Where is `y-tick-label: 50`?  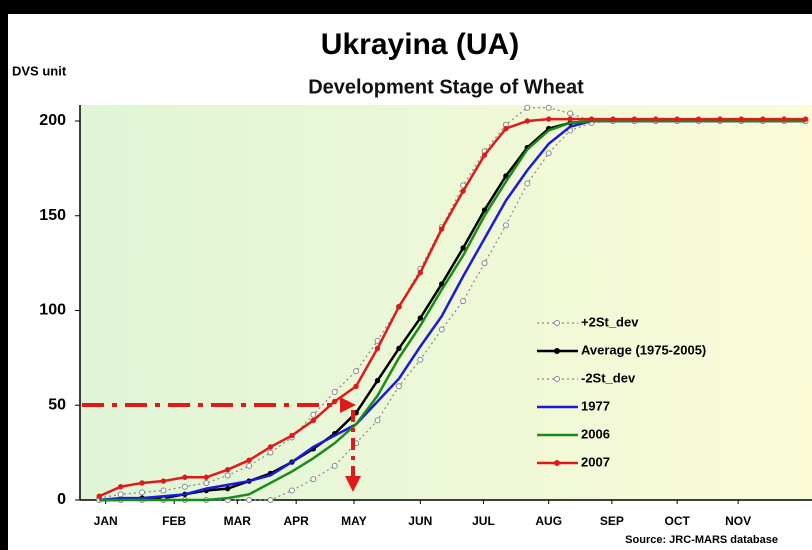
y-tick-label: 50 is located at coordinates (57, 404).